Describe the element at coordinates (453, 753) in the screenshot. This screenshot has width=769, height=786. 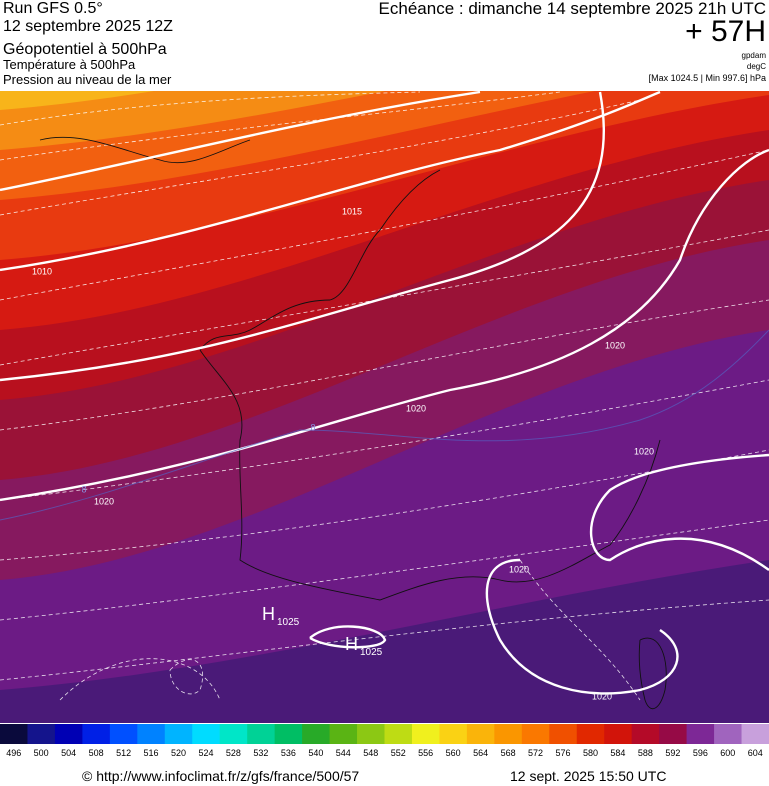
I see `colorbar-label: 560` at that location.